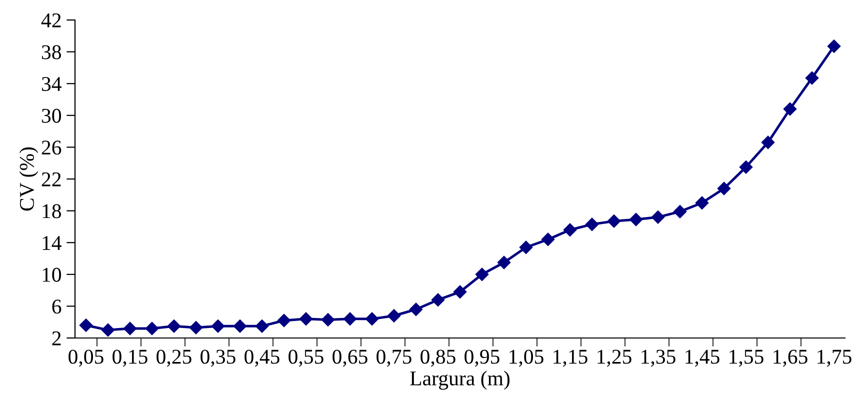 The image size is (855, 414). What do you see at coordinates (52, 275) in the screenshot?
I see `y-tick-label: 10` at bounding box center [52, 275].